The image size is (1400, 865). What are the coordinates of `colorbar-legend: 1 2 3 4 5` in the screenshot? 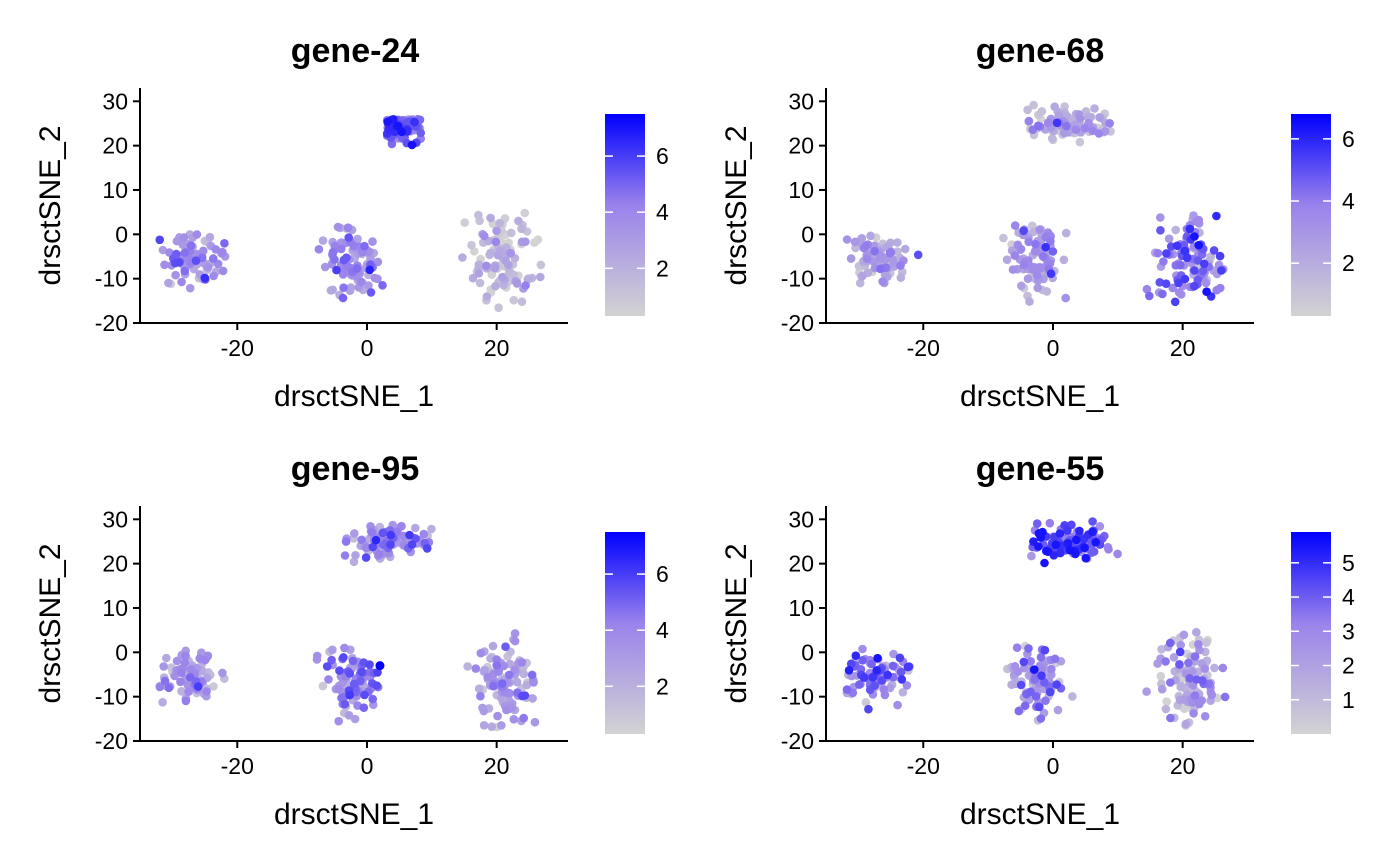 It's located at (1323, 633).